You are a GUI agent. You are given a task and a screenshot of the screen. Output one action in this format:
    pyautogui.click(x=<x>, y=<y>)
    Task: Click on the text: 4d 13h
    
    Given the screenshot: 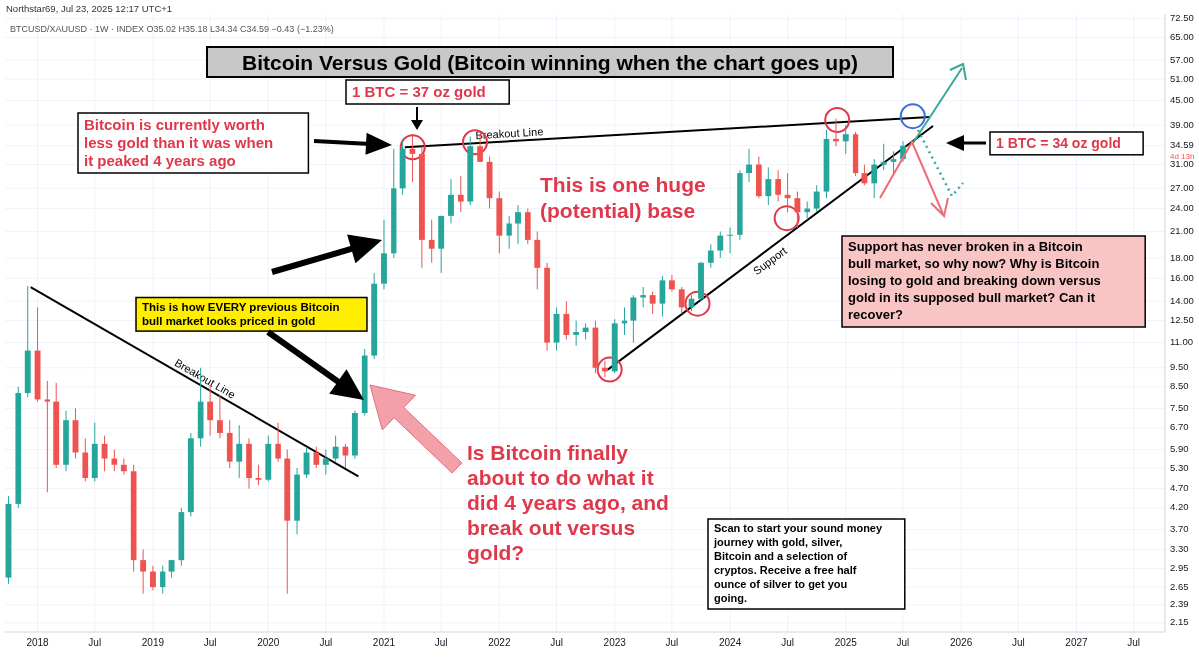 What is the action you would take?
    pyautogui.click(x=1182, y=156)
    